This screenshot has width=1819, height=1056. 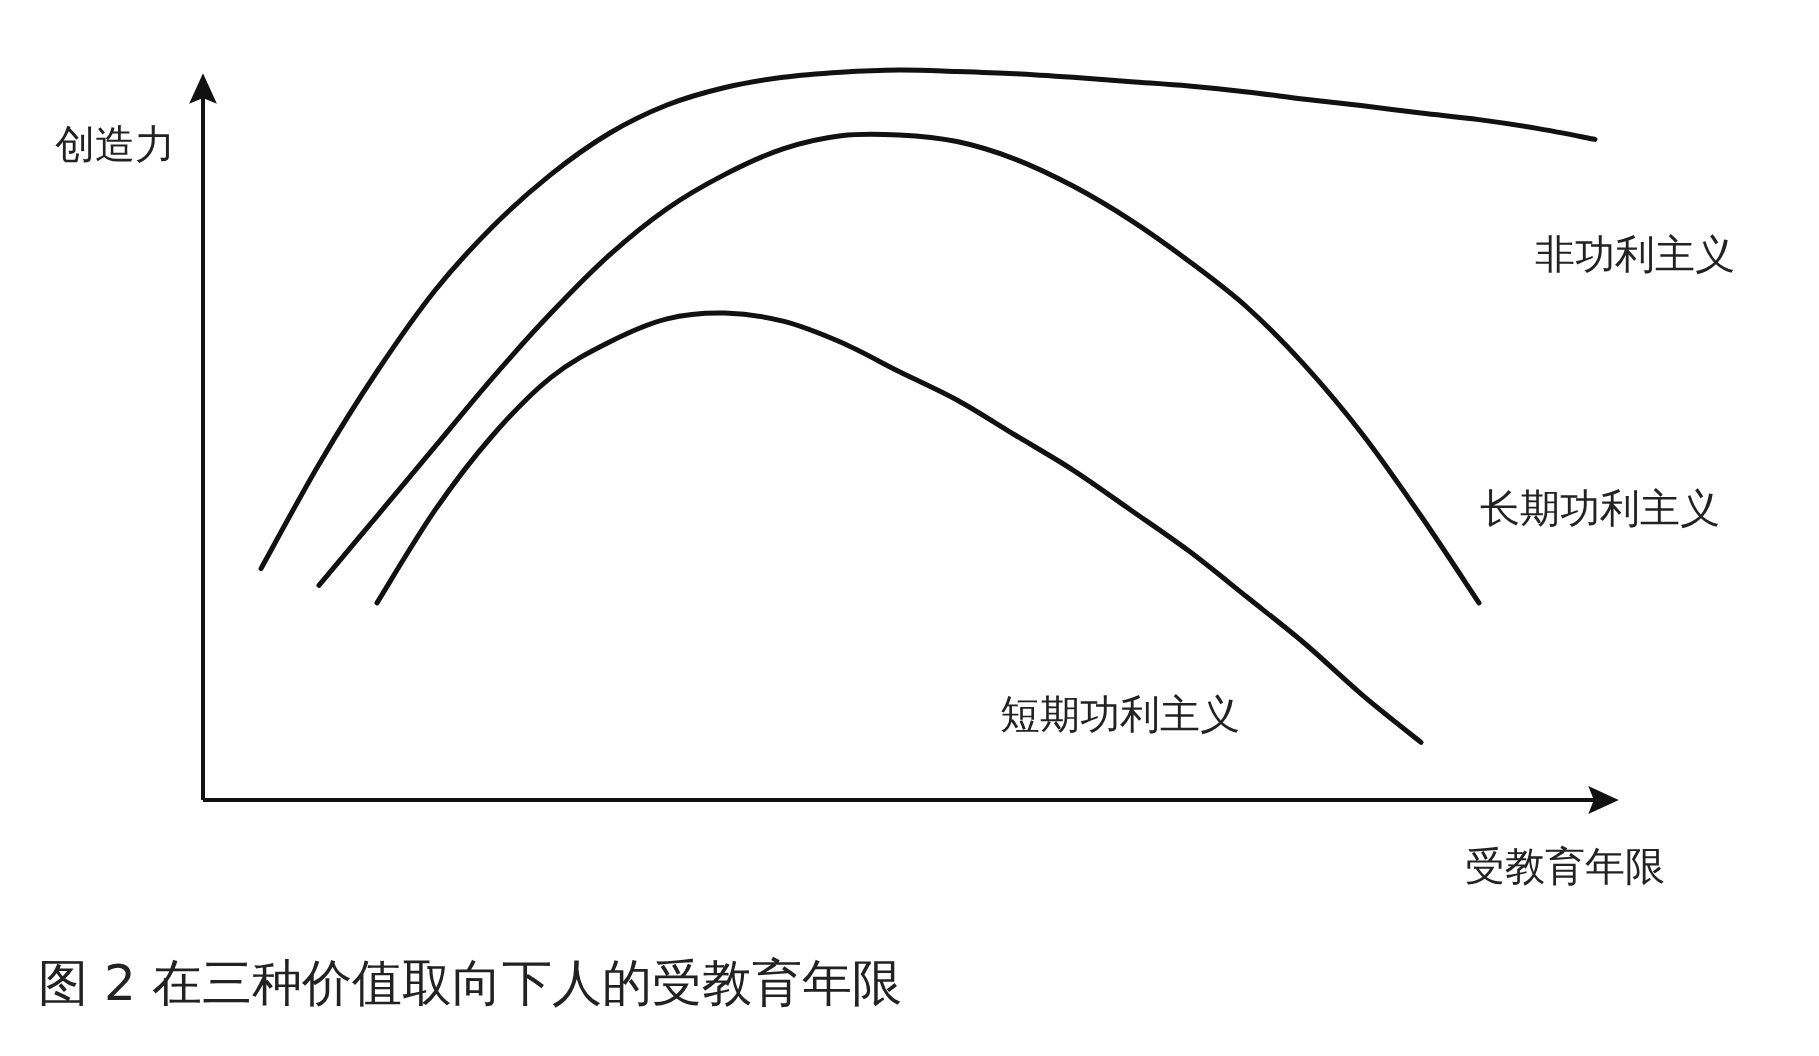 What do you see at coordinates (1600, 508) in the screenshot?
I see `series-label: 长期功利主义` at bounding box center [1600, 508].